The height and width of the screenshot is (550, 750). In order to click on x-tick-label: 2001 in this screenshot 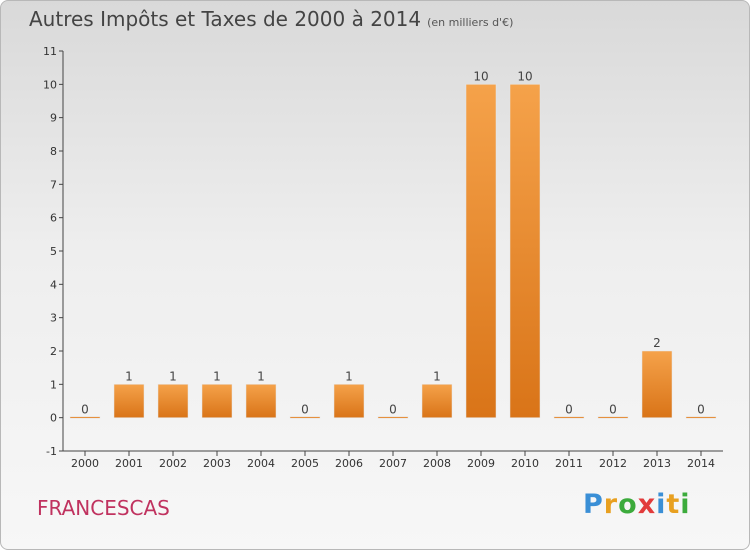, I will do `click(129, 463)`.